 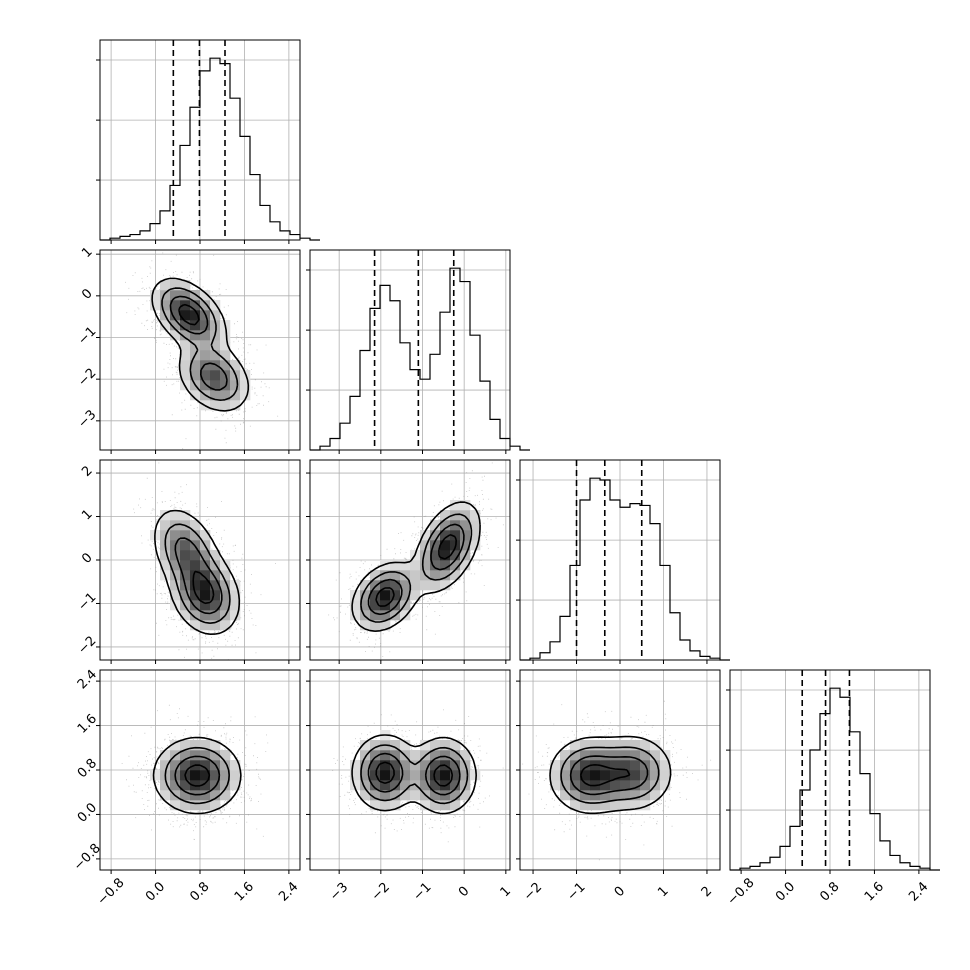 I want to click on y-tick-label: −2, so click(x=87, y=645).